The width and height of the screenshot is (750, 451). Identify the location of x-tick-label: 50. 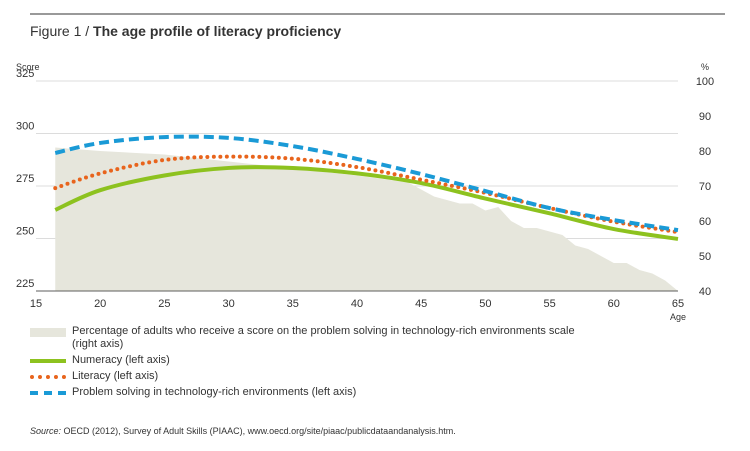
(485, 304).